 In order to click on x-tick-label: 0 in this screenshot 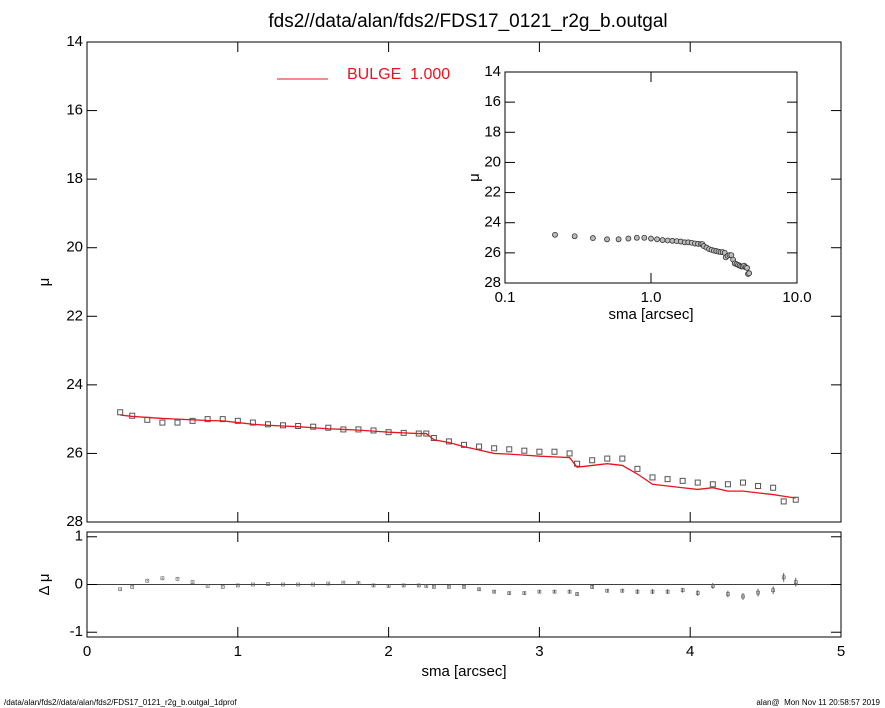, I will do `click(87, 651)`.